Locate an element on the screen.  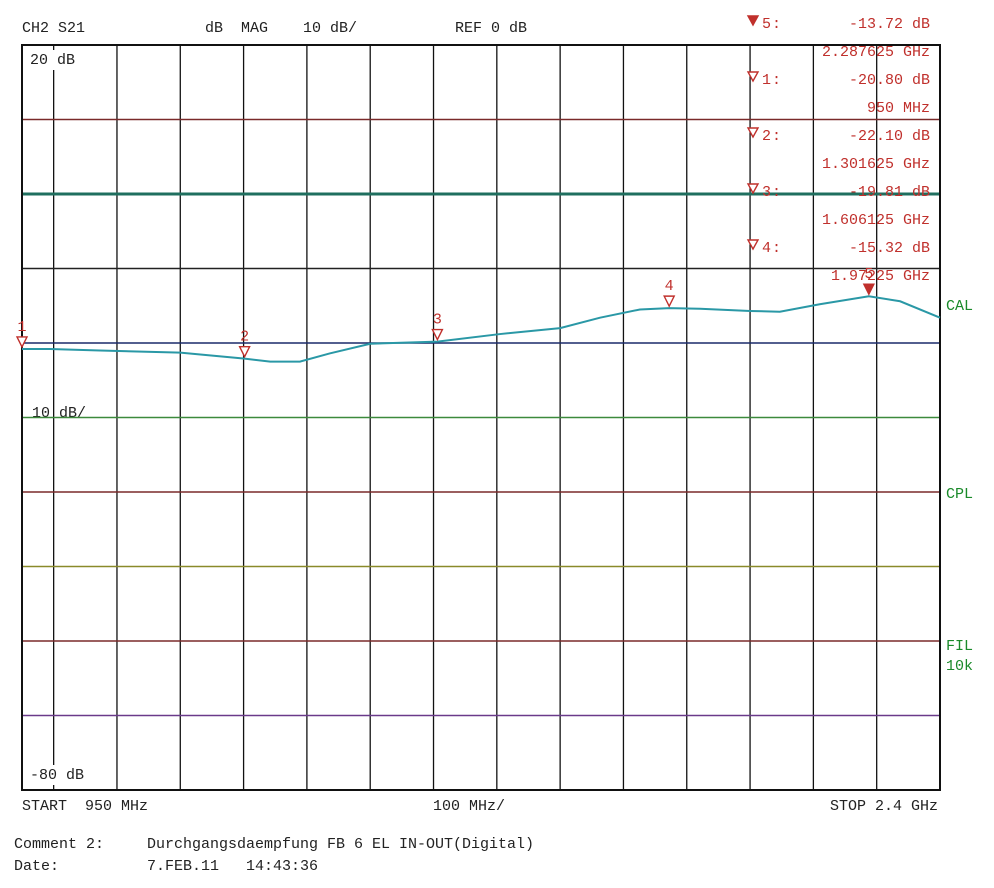
date-key: Date: is located at coordinates (36, 866).